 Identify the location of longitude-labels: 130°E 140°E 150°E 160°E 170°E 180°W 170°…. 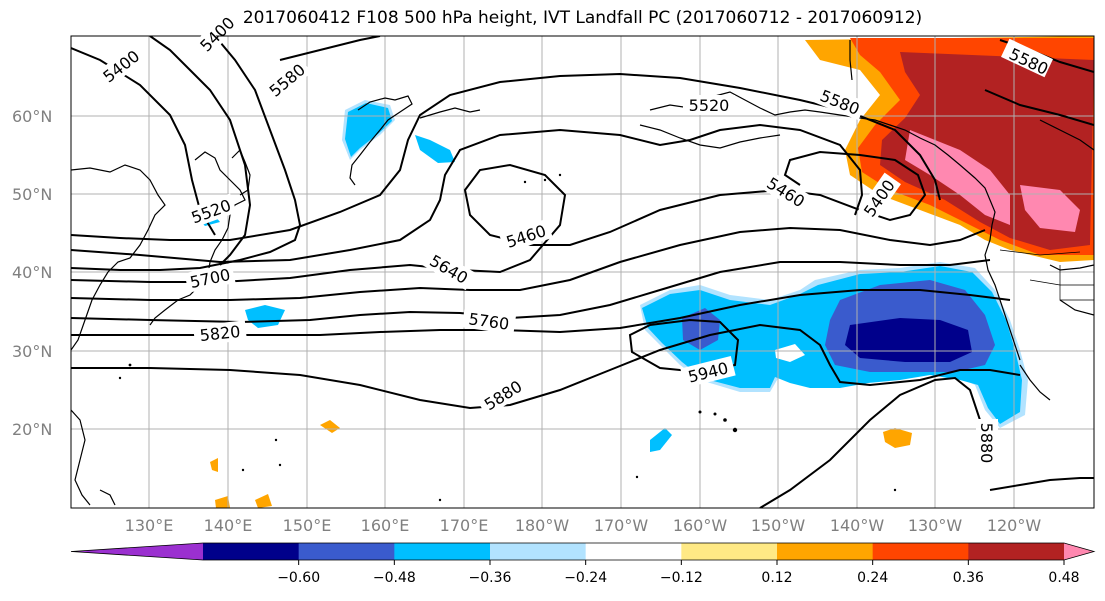
(583, 525).